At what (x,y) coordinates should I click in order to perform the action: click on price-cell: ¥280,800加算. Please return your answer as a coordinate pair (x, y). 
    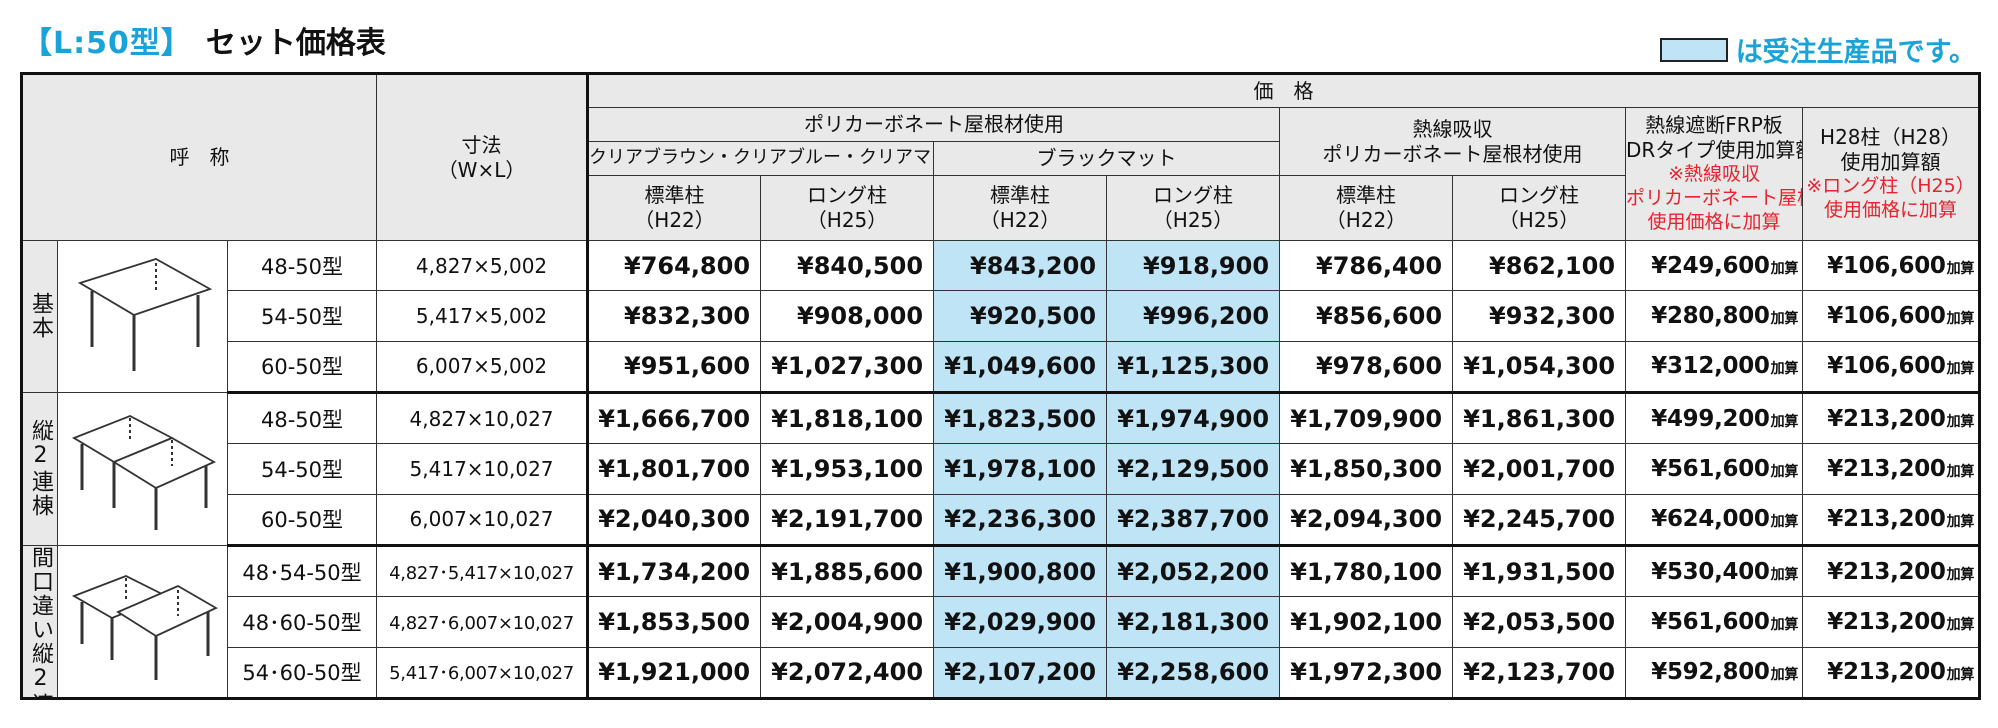
    Looking at the image, I should click on (1714, 316).